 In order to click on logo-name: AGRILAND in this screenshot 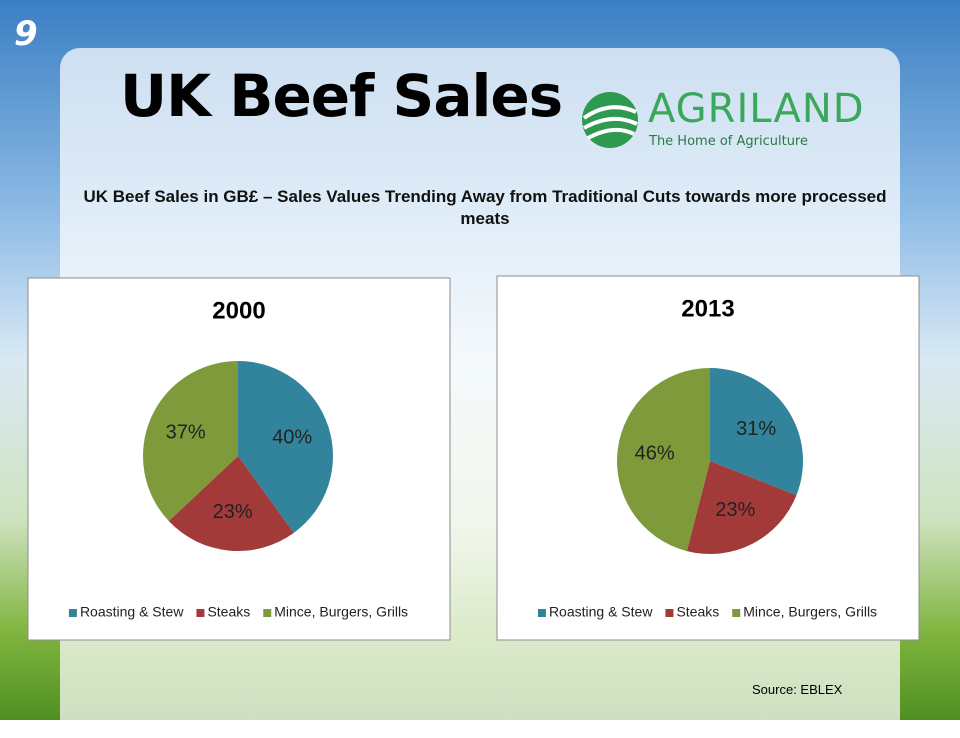, I will do `click(756, 109)`.